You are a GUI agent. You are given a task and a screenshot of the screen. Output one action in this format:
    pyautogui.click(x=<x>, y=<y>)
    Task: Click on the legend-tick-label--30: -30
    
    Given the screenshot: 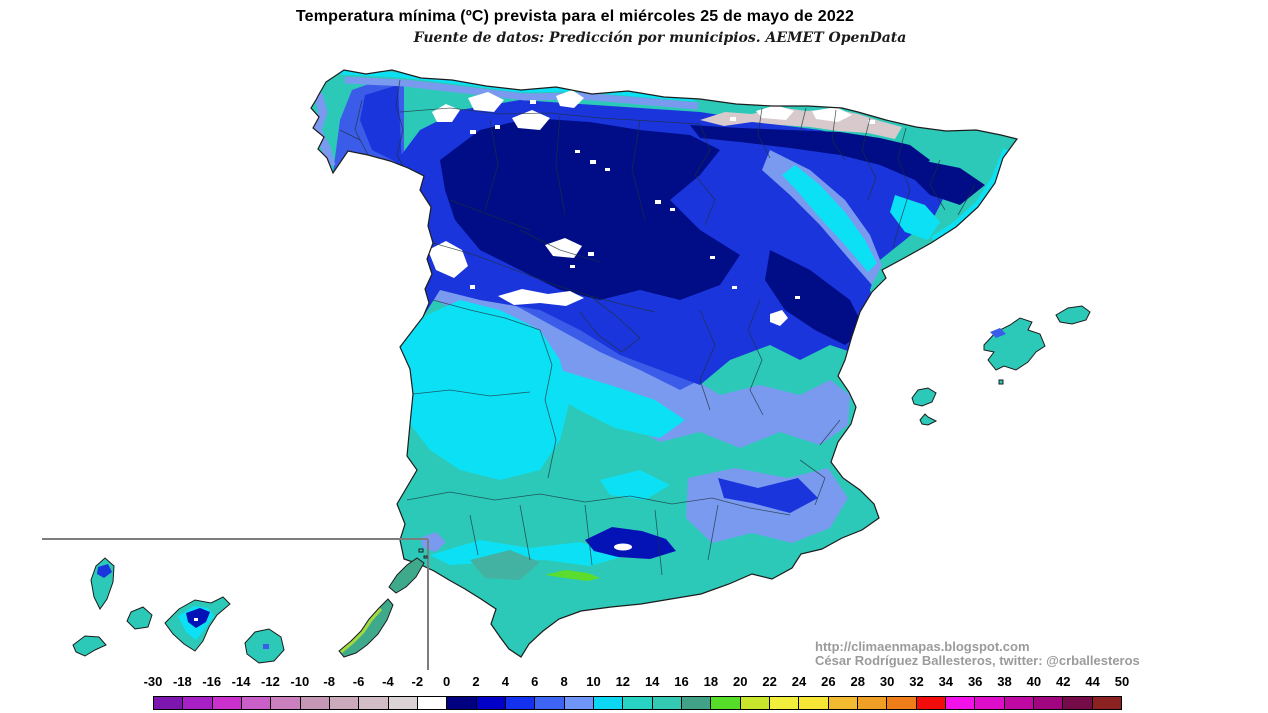 What is the action you would take?
    pyautogui.click(x=153, y=681)
    